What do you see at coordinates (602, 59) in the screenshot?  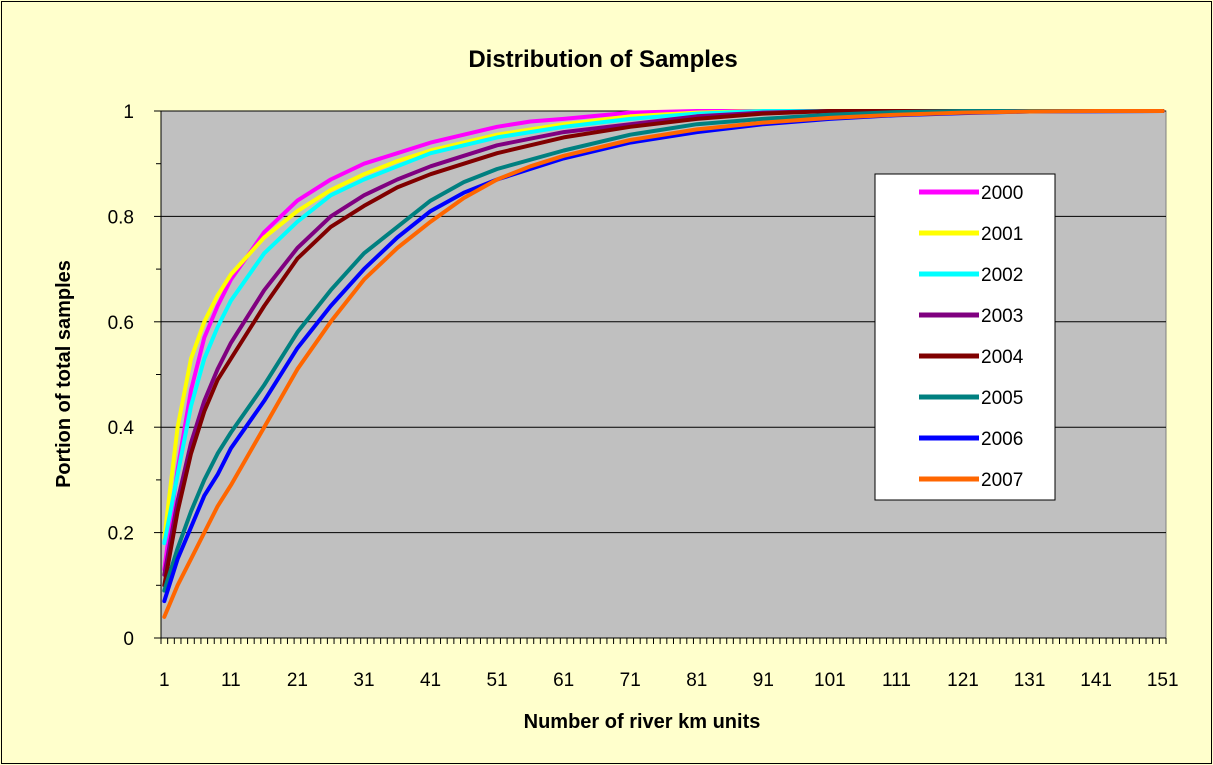 I see `chart-title: Distribution of Samples` at bounding box center [602, 59].